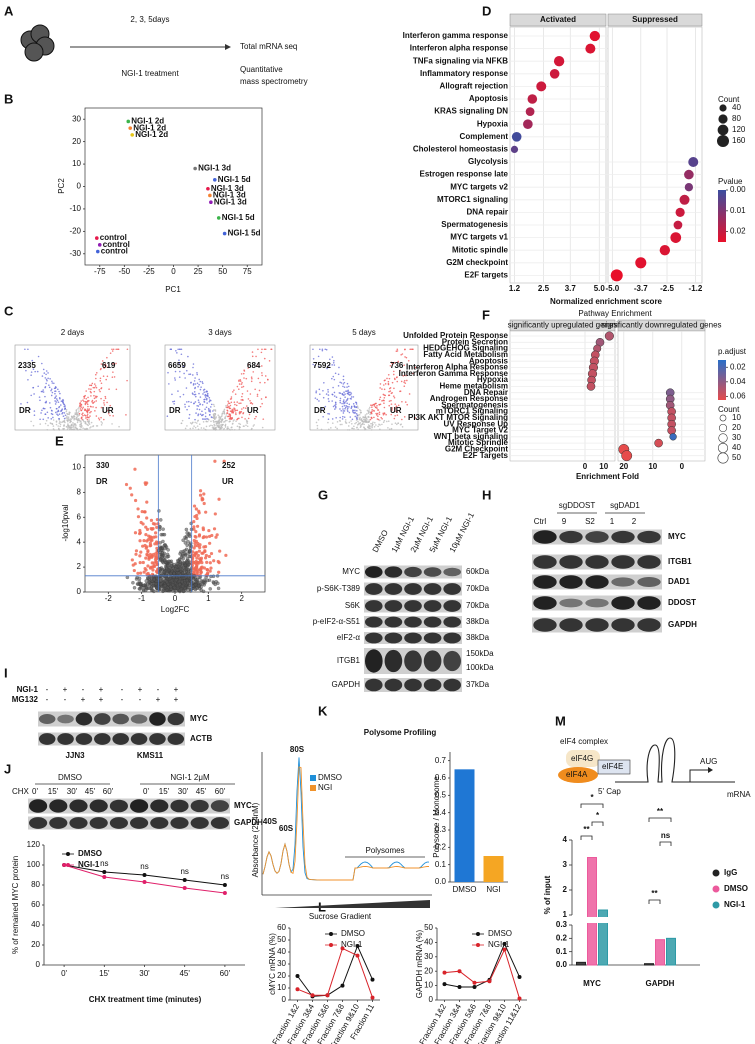  I want to click on lane-label: 10μM NGI-1, so click(462, 532).